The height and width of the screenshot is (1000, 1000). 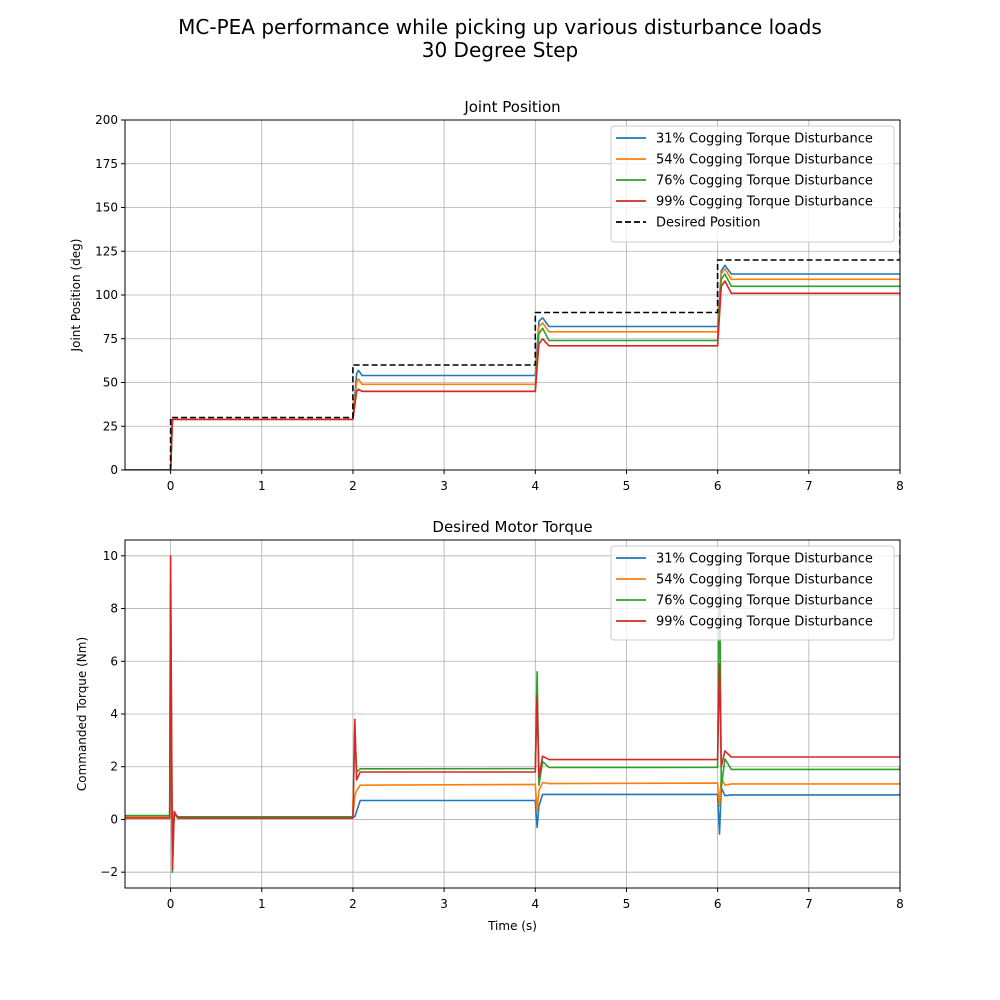 I want to click on y-tick-label: 75, so click(x=110, y=339).